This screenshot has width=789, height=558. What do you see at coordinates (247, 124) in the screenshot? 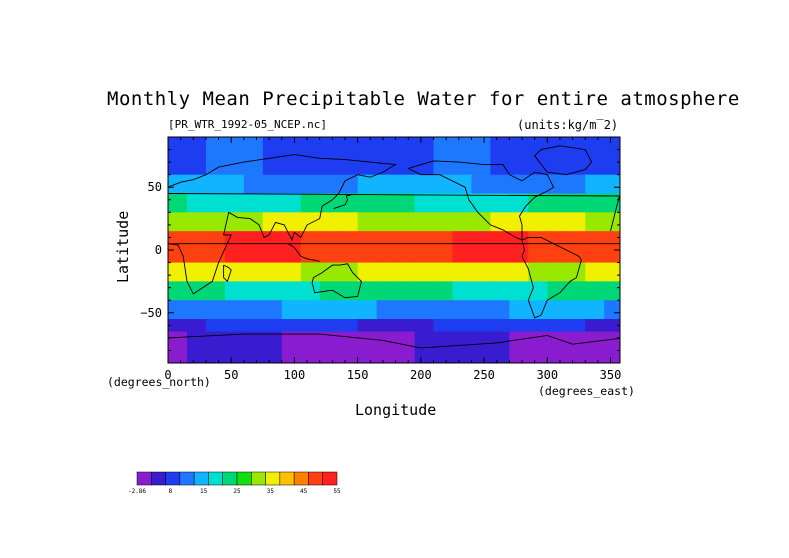
I see `source-file-label: [PR_WTR_1992-05_NCEP.nc]` at bounding box center [247, 124].